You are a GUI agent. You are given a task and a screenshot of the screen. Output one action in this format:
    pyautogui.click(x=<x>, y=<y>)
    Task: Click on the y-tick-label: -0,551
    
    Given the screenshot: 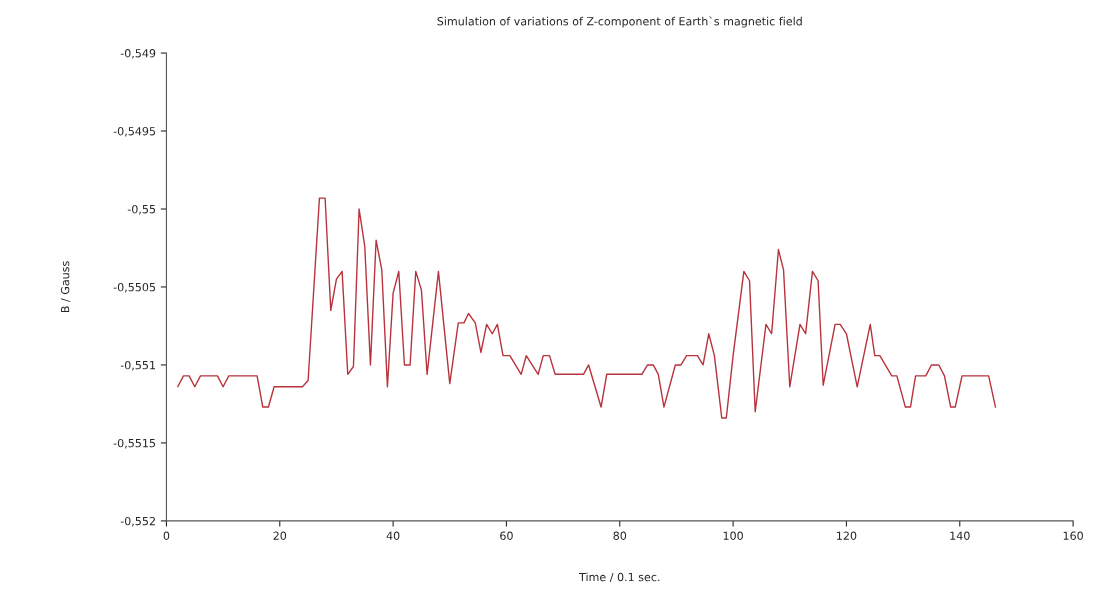 What is the action you would take?
    pyautogui.click(x=137, y=365)
    